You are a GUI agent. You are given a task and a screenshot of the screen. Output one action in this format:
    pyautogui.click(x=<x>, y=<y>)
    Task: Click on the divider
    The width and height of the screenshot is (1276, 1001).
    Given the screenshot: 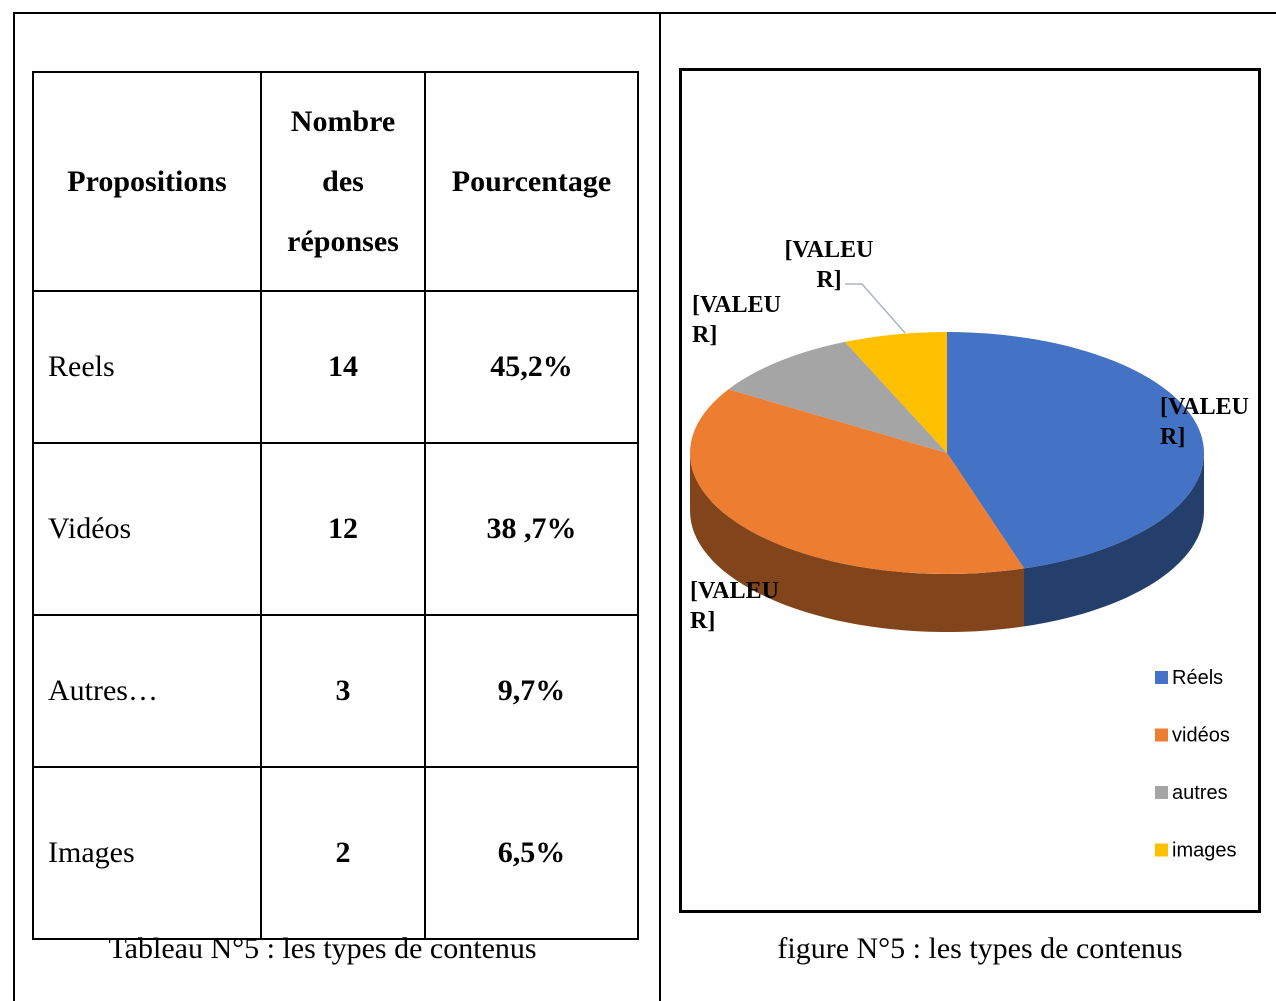 What is the action you would take?
    pyautogui.click(x=660, y=506)
    